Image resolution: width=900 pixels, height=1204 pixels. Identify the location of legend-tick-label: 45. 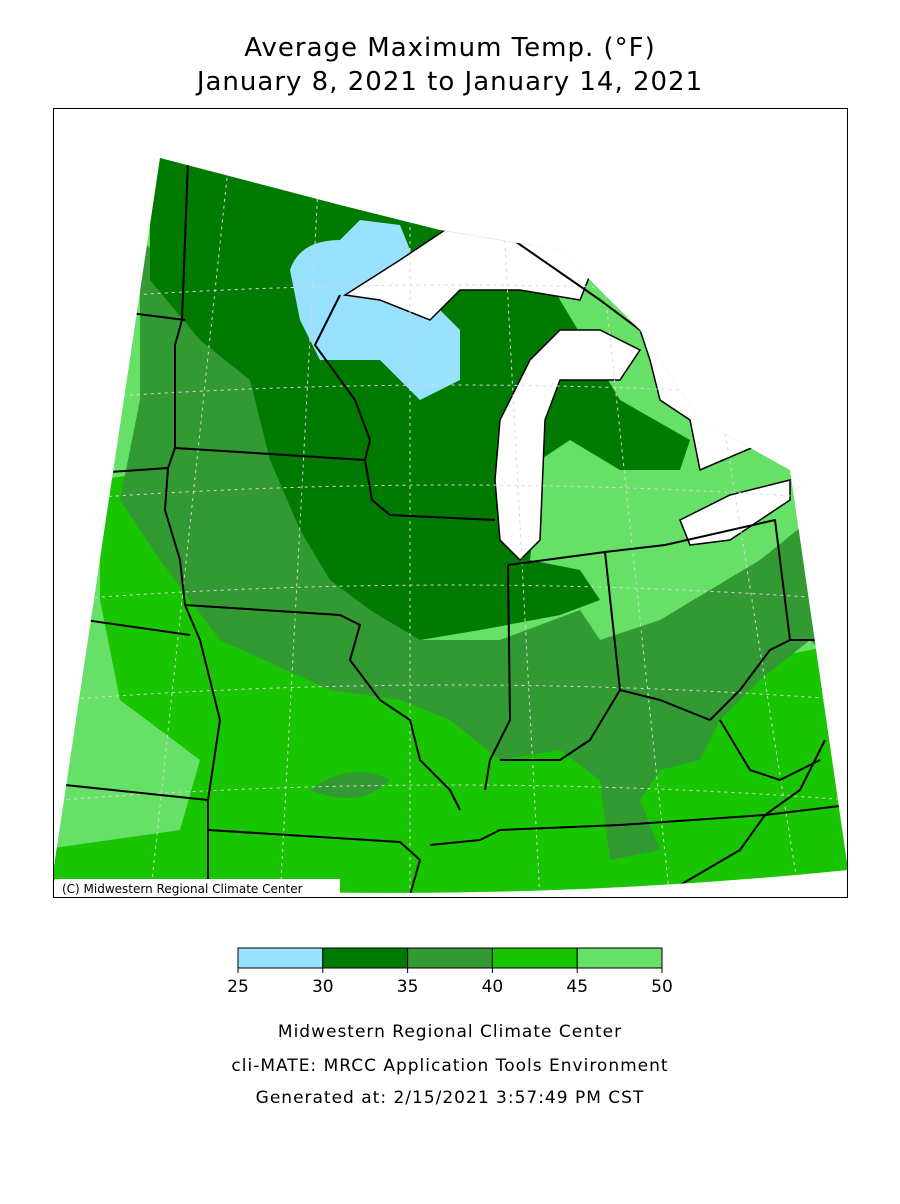
(577, 987).